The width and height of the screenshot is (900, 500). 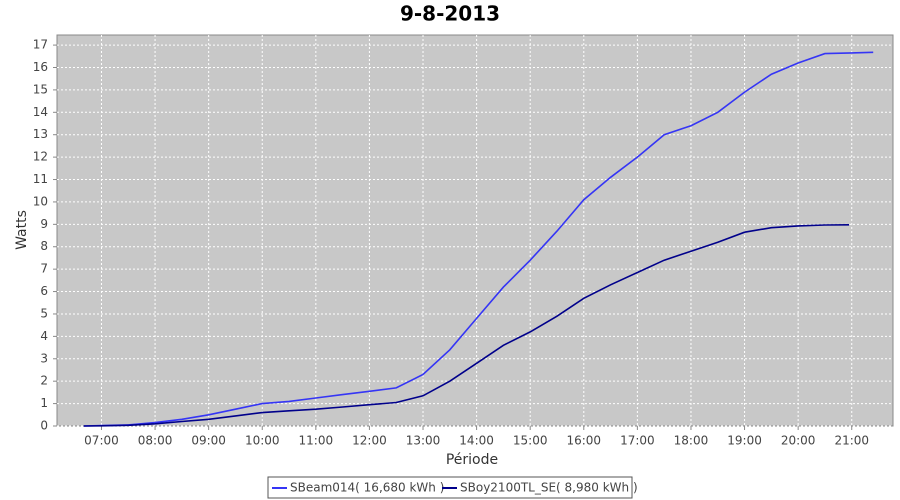 What do you see at coordinates (155, 441) in the screenshot?
I see `x-tick-label: 08:00` at bounding box center [155, 441].